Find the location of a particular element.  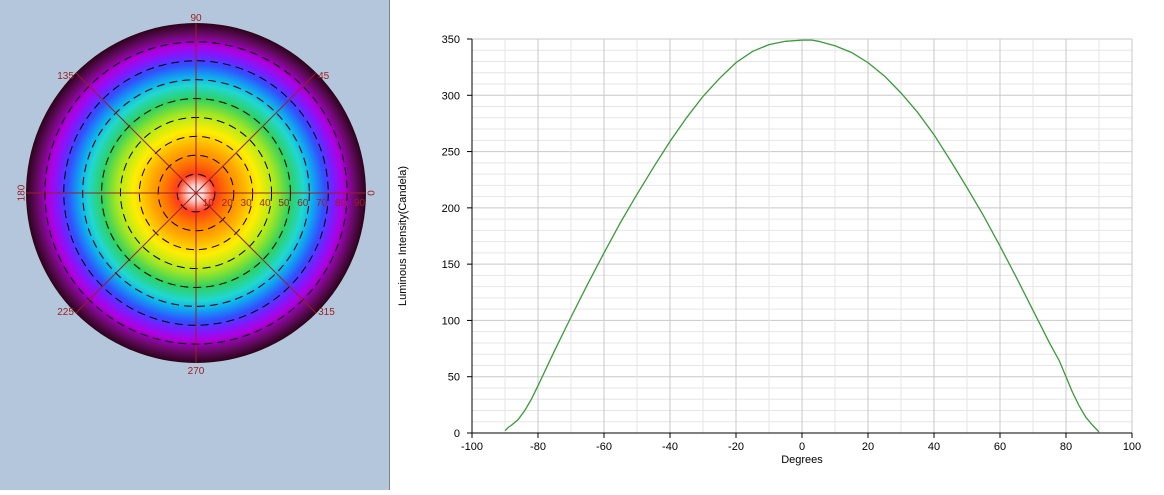

polar-radial-label-30: 30 is located at coordinates (247, 203).